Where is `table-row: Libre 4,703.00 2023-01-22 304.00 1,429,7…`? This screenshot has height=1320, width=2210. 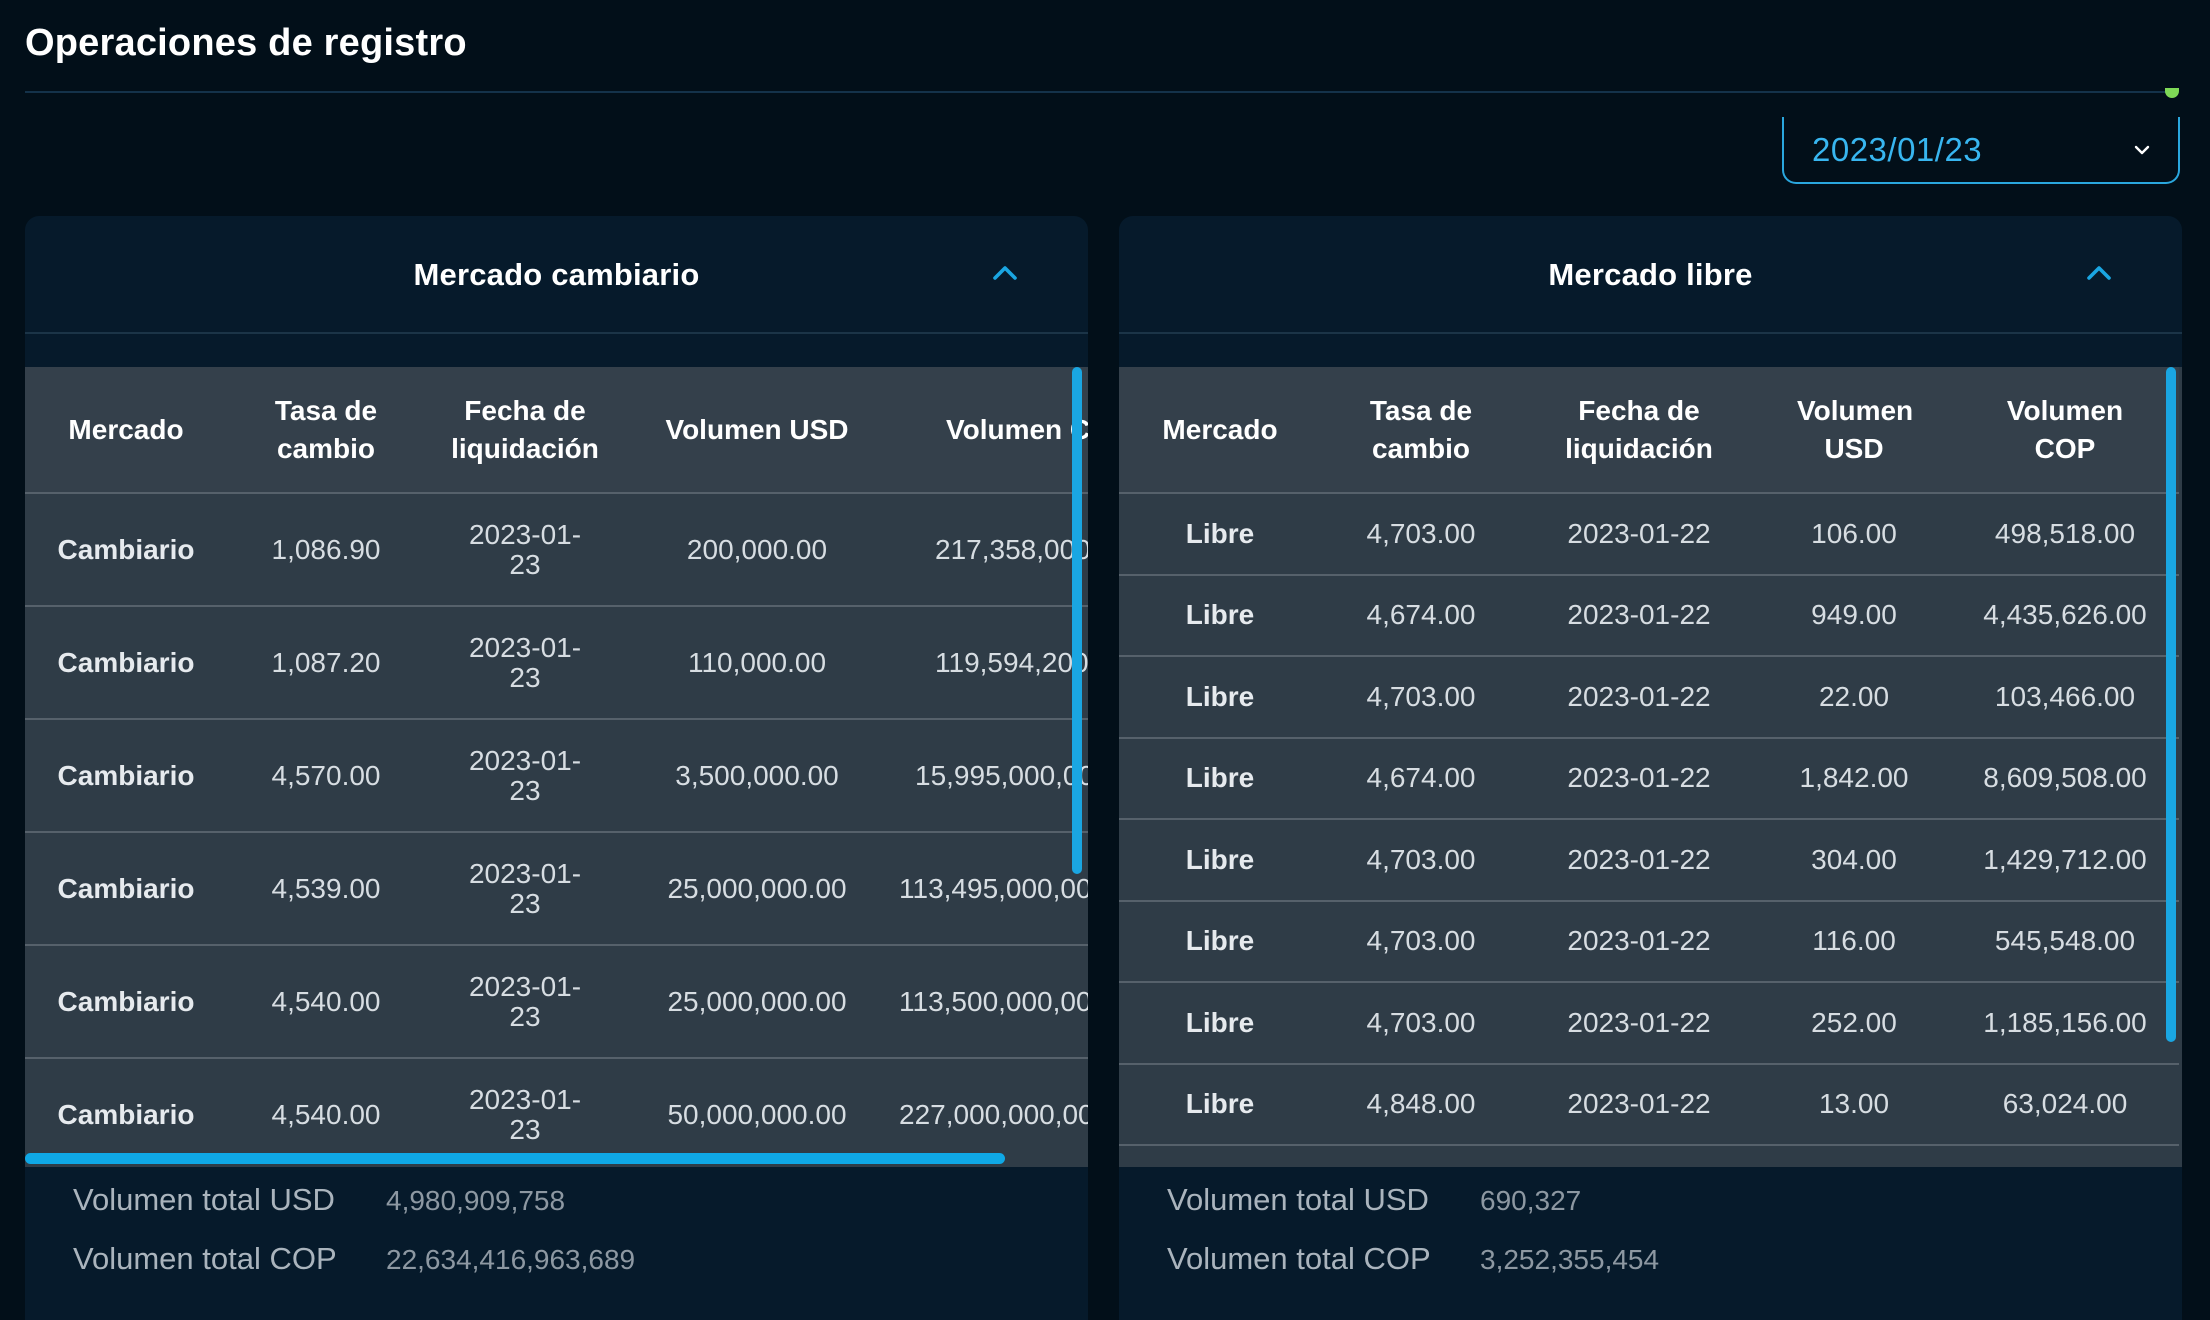
table-row: Libre 4,703.00 2023-01-22 304.00 1,429,7… is located at coordinates (1649, 860).